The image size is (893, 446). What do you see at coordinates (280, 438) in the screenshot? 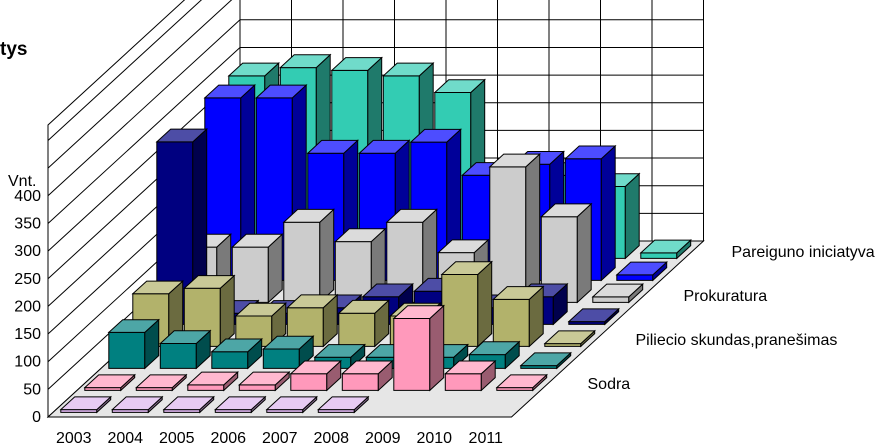
I see `x-tick-label: 2007` at bounding box center [280, 438].